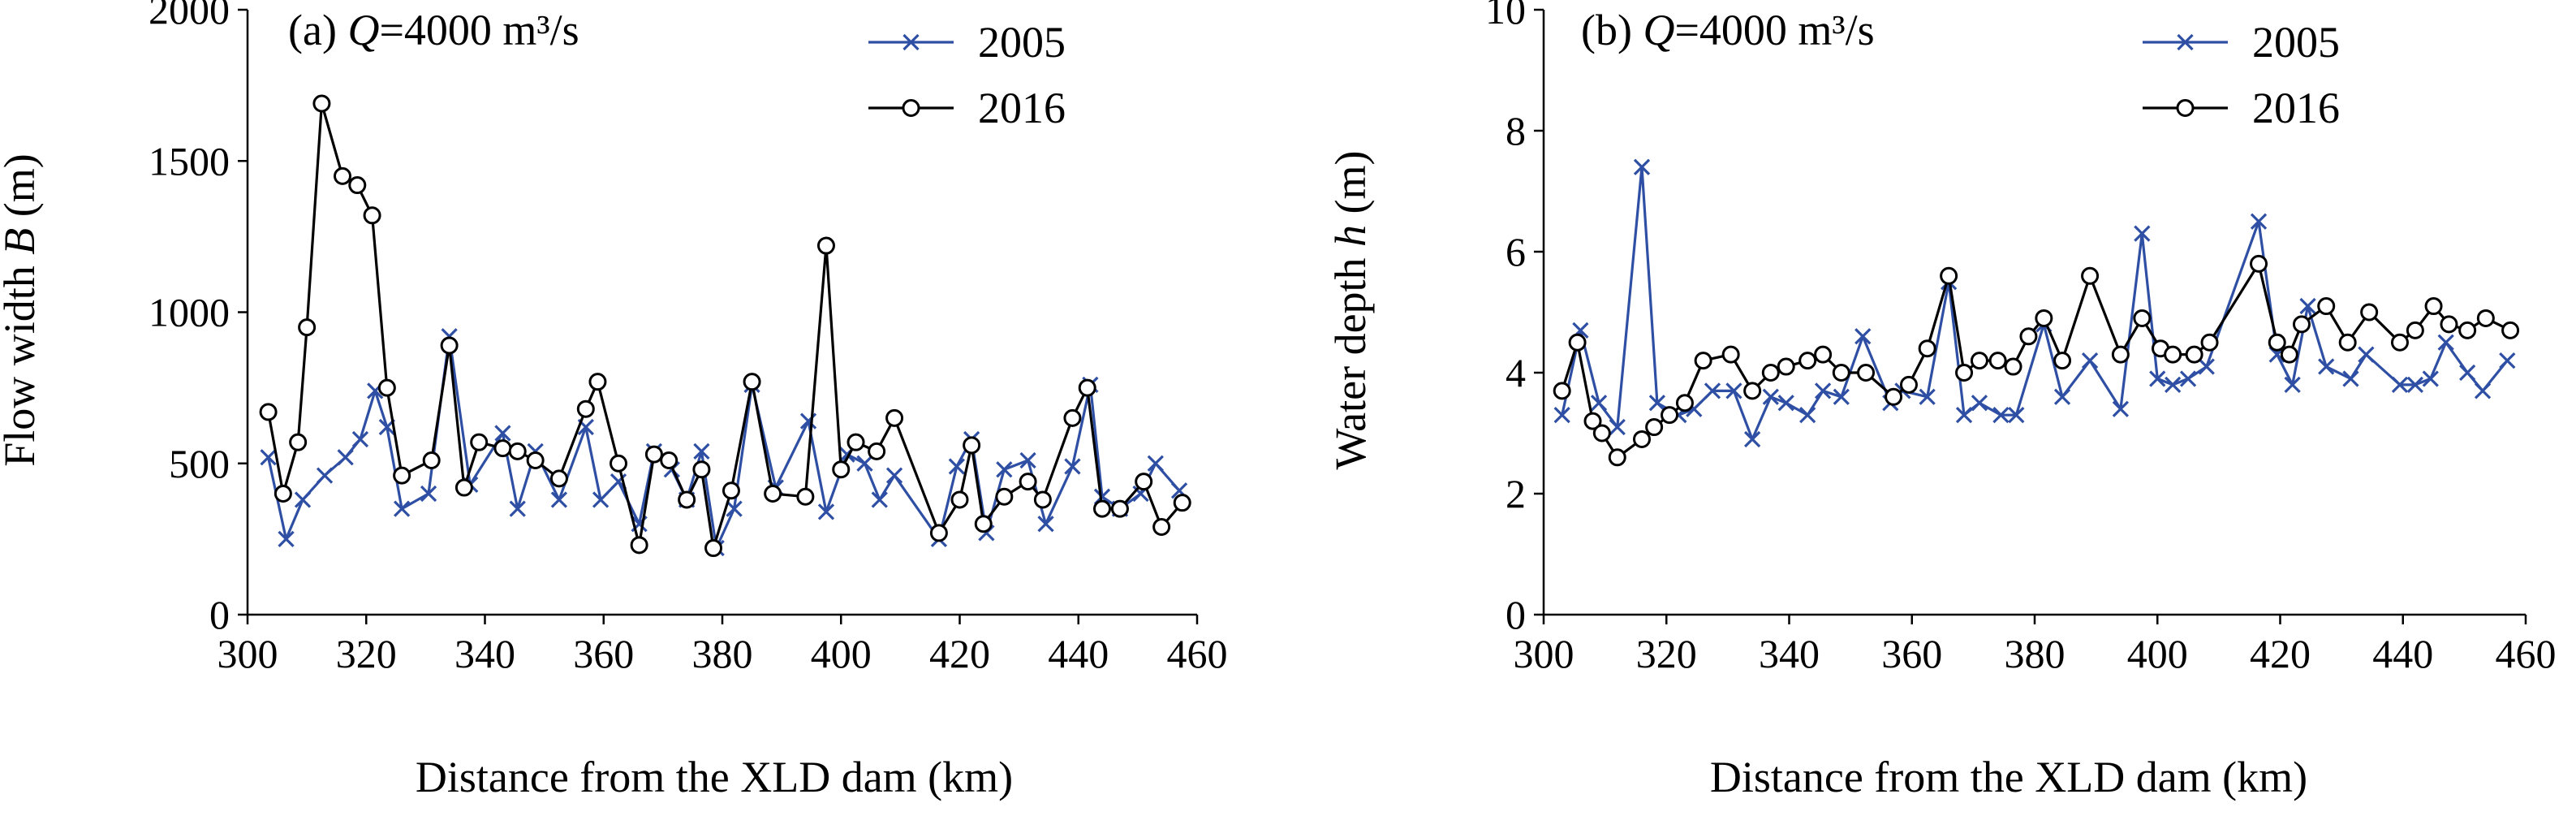 Image resolution: width=2576 pixels, height=816 pixels. I want to click on panel-b-y-tick-label: 8, so click(1516, 130).